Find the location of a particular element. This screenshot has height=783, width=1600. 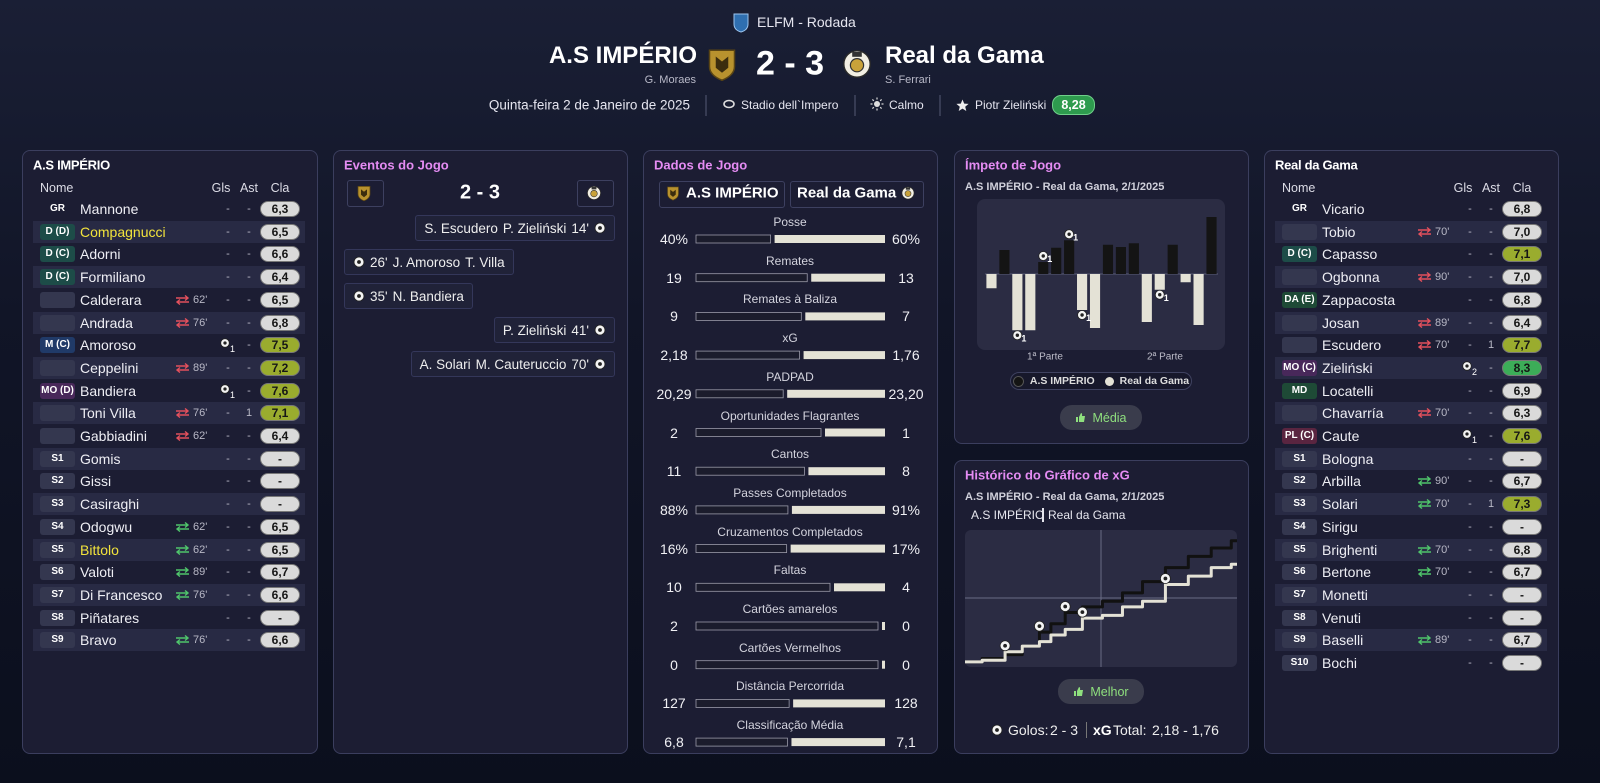

xg-line is located at coordinates (1101, 601).